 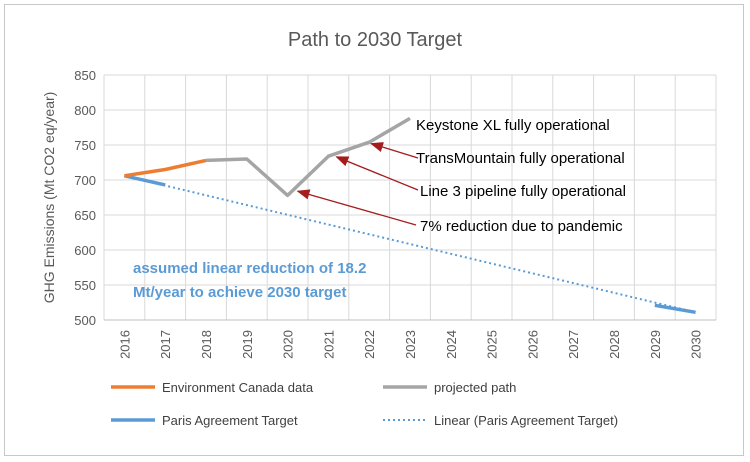 What do you see at coordinates (85, 75) in the screenshot?
I see `y-tick-label: 850` at bounding box center [85, 75].